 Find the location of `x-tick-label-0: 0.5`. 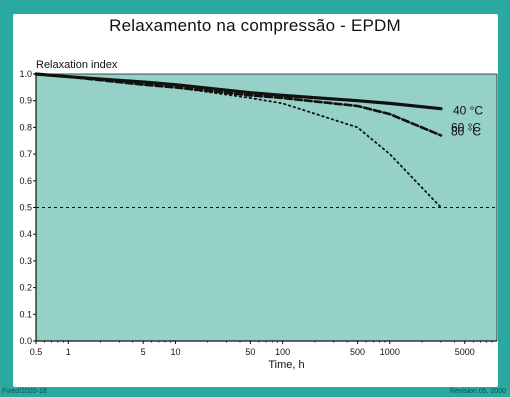

x-tick-label-0: 0.5 is located at coordinates (36, 352).